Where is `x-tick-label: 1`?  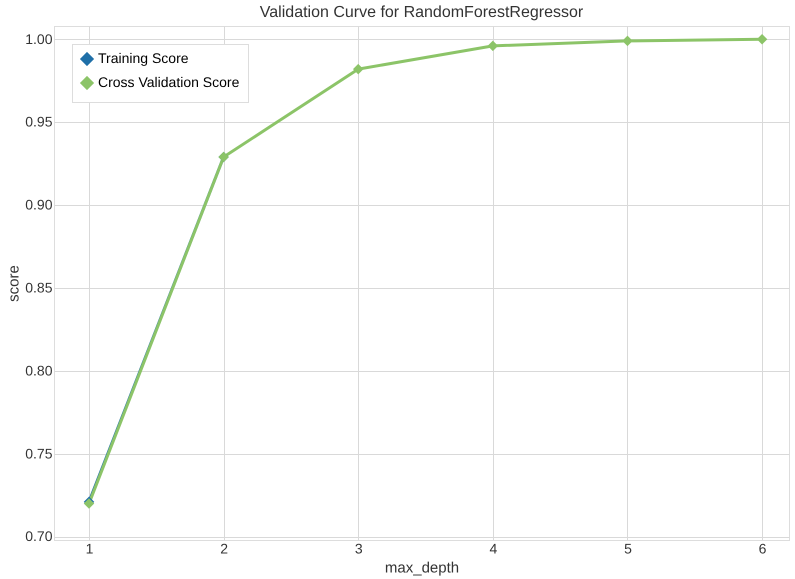 x-tick-label: 1 is located at coordinates (90, 548).